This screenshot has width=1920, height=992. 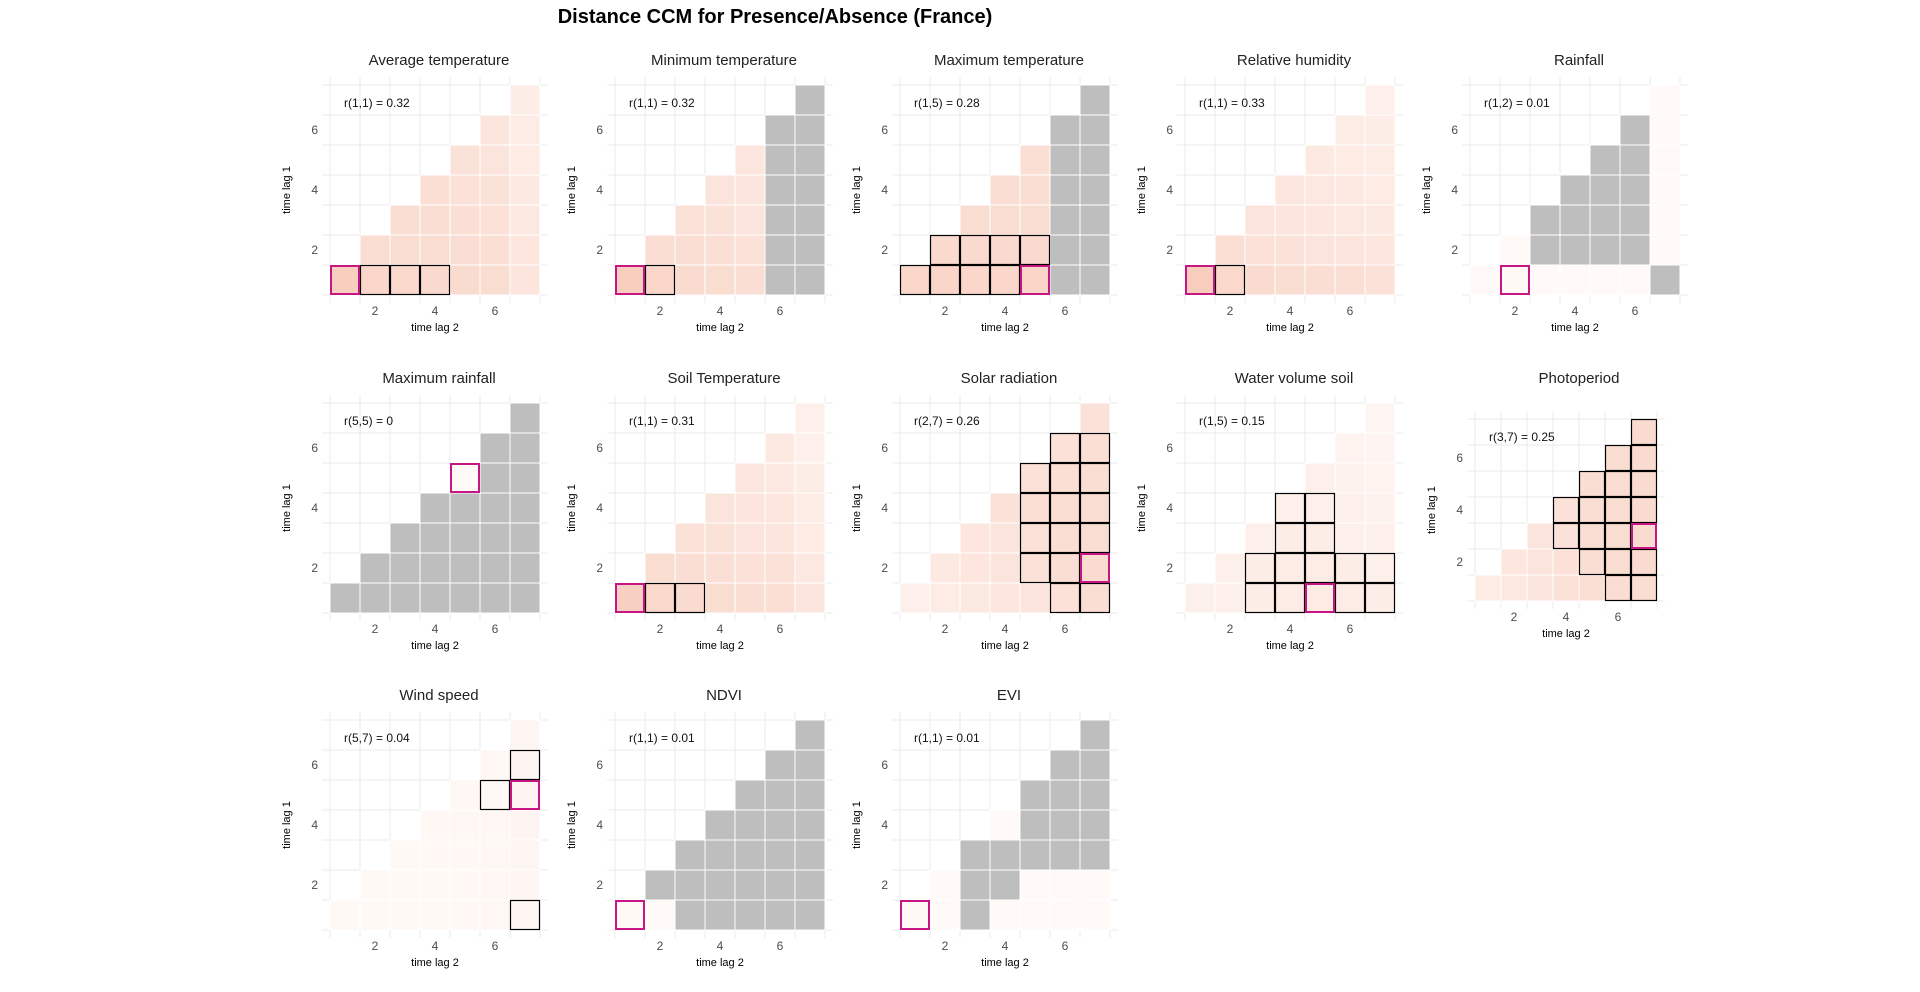 What do you see at coordinates (1005, 629) in the screenshot?
I see `x-tick-label: 4` at bounding box center [1005, 629].